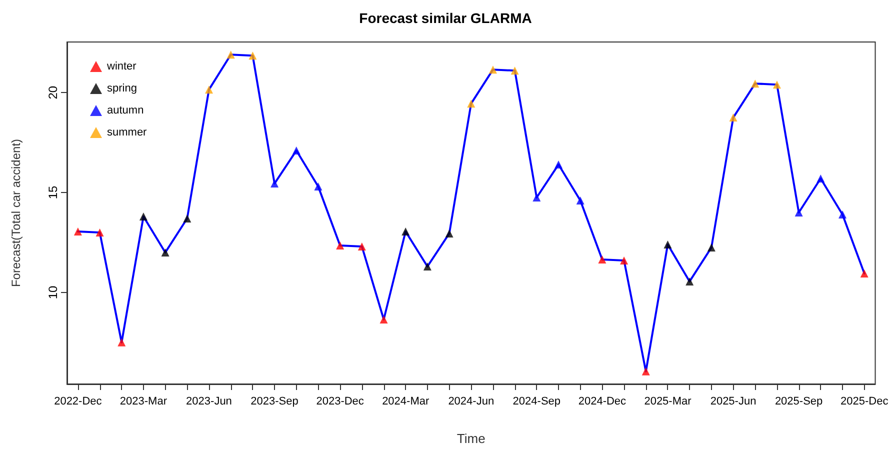  What do you see at coordinates (127, 132) in the screenshot?
I see `legend-label: summer` at bounding box center [127, 132].